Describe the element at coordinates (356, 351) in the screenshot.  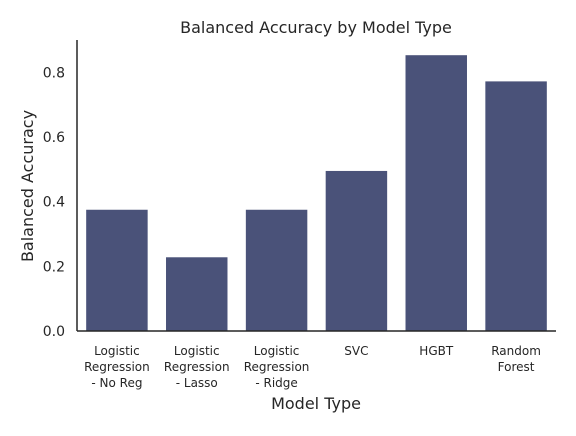
I see `x-tick-label: SVC` at that location.